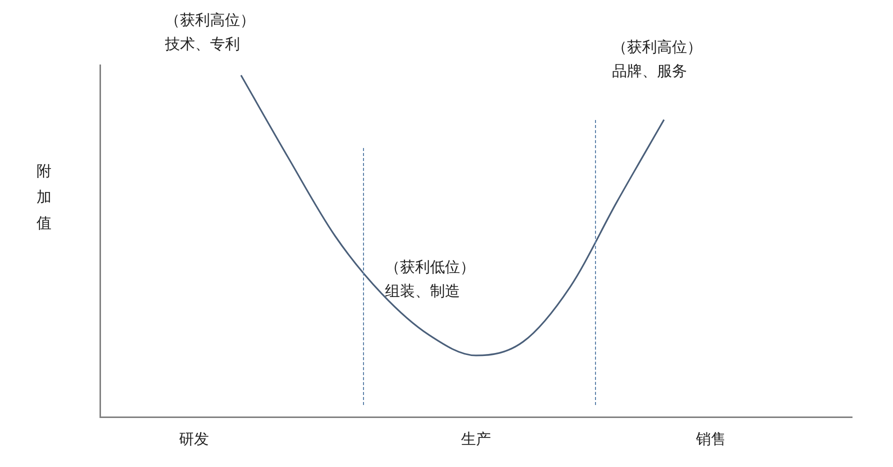 The height and width of the screenshot is (467, 893). What do you see at coordinates (422, 291) in the screenshot?
I see `annotation: 组装、制造` at bounding box center [422, 291].